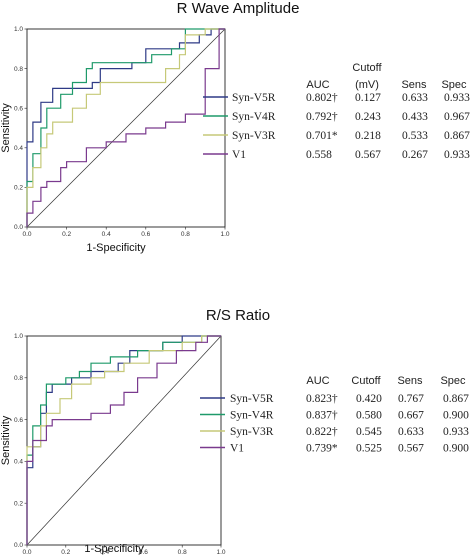  What do you see at coordinates (411, 449) in the screenshot?
I see `sens-value: 0.567` at bounding box center [411, 449].